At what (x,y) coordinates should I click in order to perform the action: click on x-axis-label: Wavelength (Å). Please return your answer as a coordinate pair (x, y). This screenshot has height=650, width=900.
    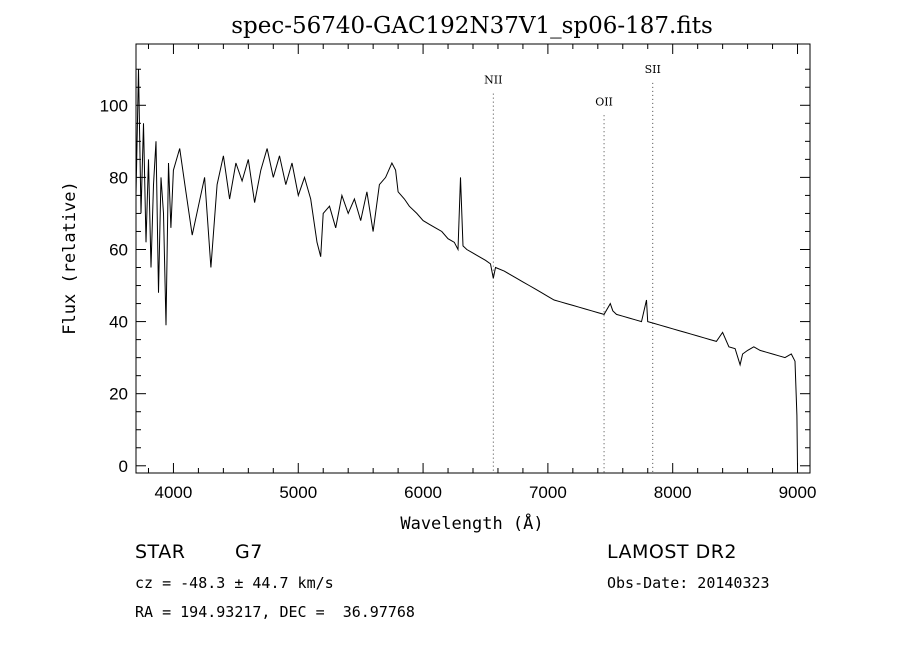
    Looking at the image, I should click on (471, 523).